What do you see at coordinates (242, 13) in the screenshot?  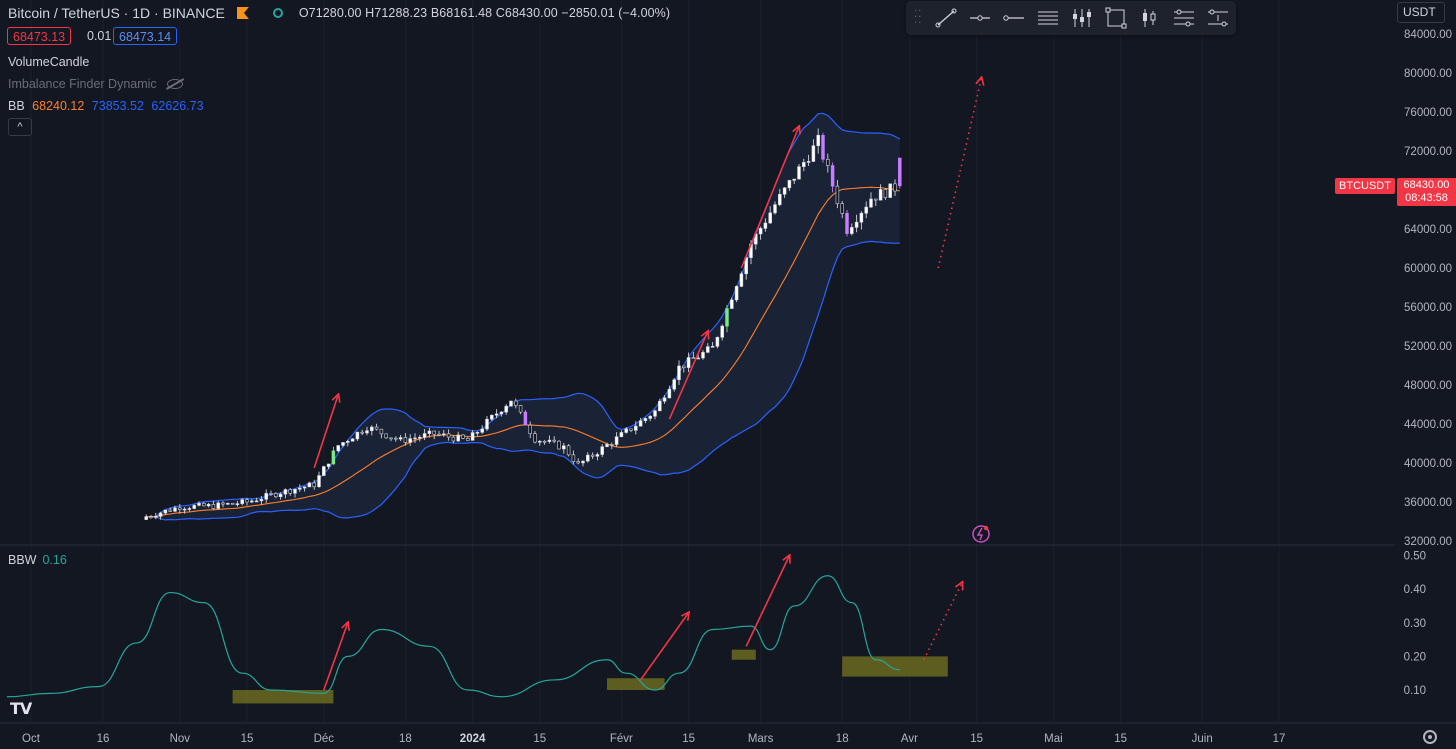 I see `flag-icon` at bounding box center [242, 13].